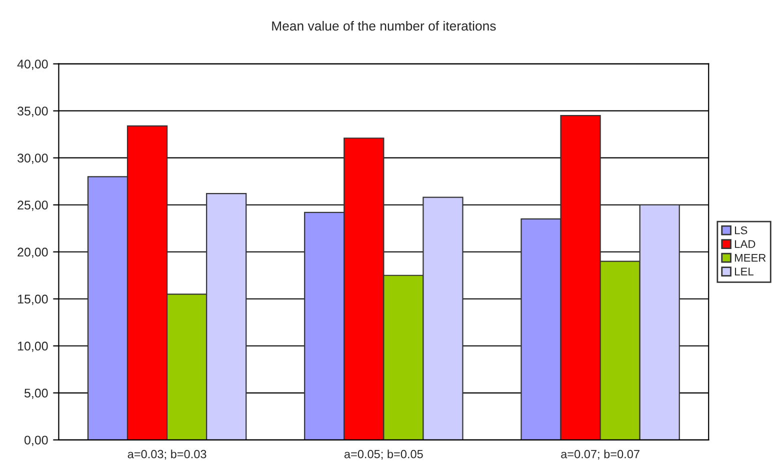  I want to click on y-tick-label: 40,00, so click(32, 65).